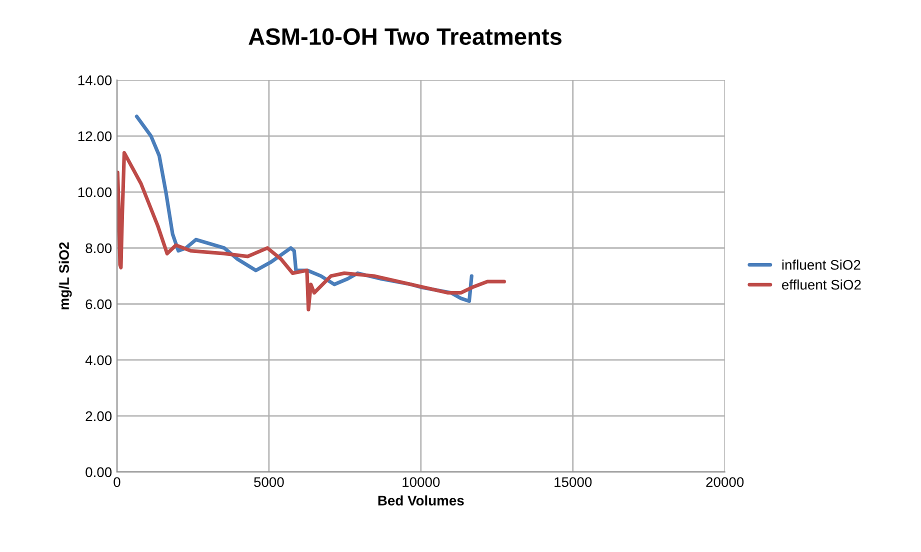 The image size is (921, 552). I want to click on y-tick-label: 6.00, so click(99, 304).